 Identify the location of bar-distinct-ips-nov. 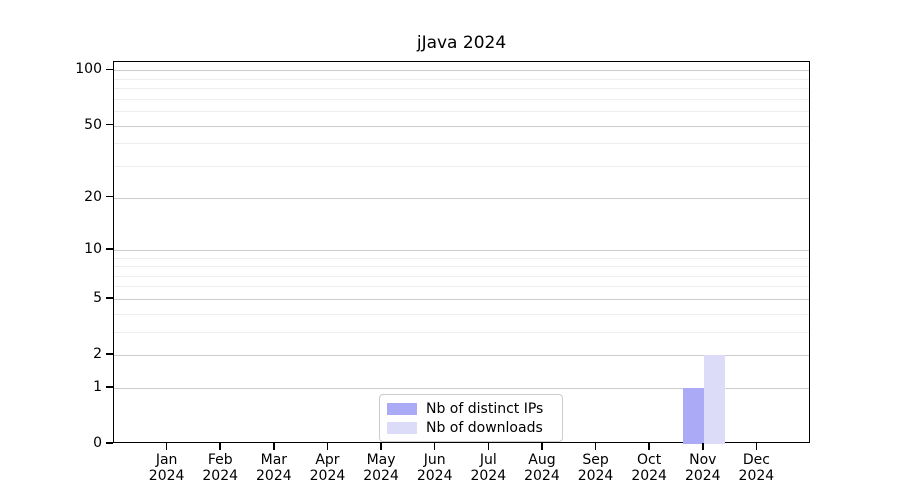
(693, 415).